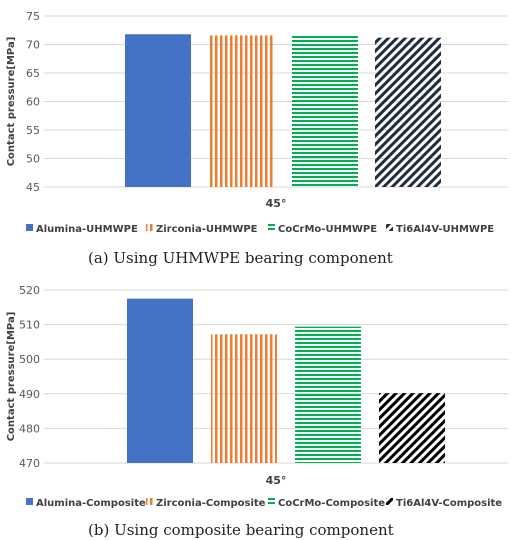  I want to click on chart-a-y-tick: 55, so click(33, 130).